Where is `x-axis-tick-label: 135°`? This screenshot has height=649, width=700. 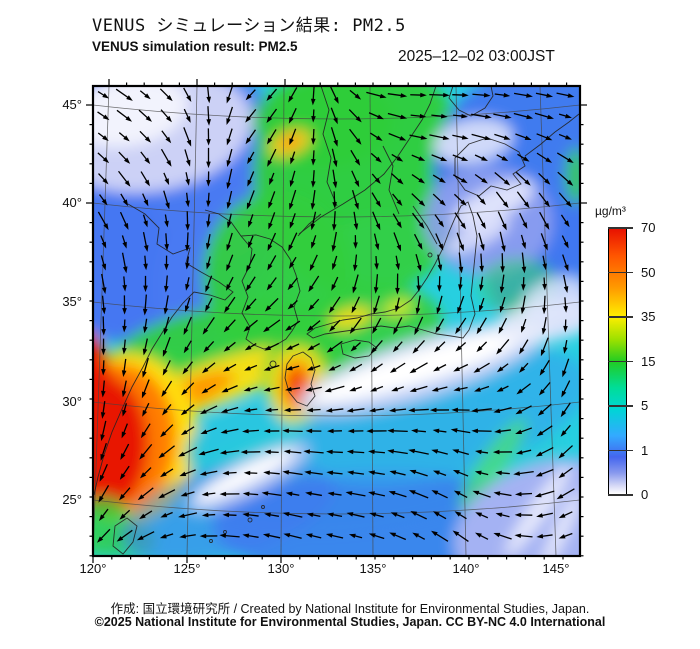
x-axis-tick-label: 135° is located at coordinates (373, 568).